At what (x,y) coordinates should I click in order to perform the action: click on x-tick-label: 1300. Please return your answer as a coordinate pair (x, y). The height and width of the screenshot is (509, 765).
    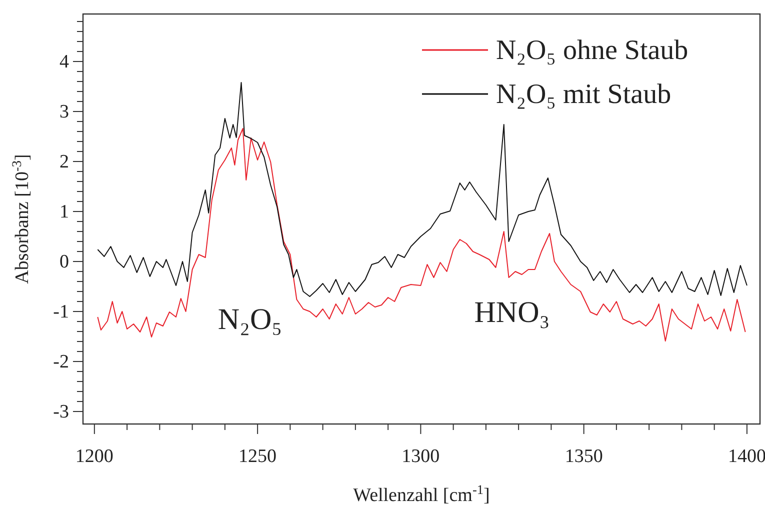
    Looking at the image, I should click on (421, 456).